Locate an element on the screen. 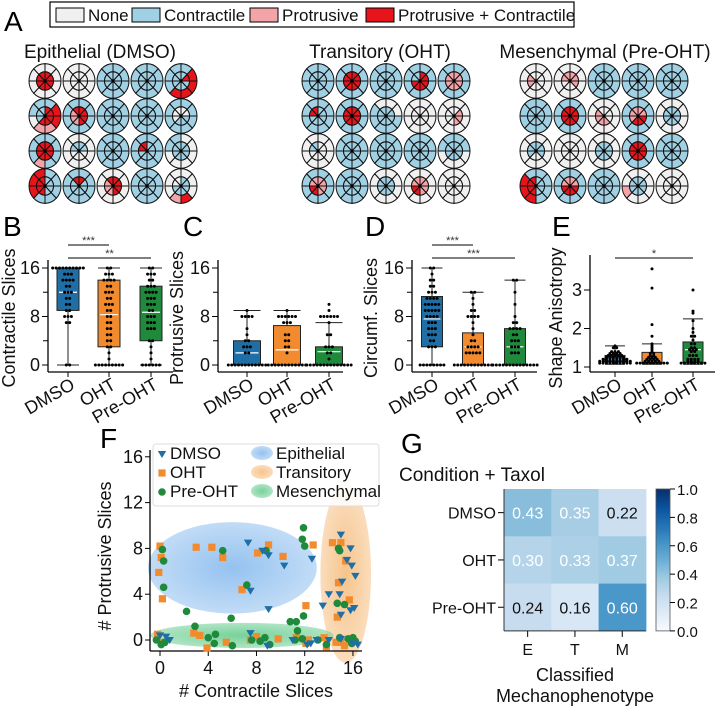  colorbar-tick-label: 0.6 is located at coordinates (687, 547).